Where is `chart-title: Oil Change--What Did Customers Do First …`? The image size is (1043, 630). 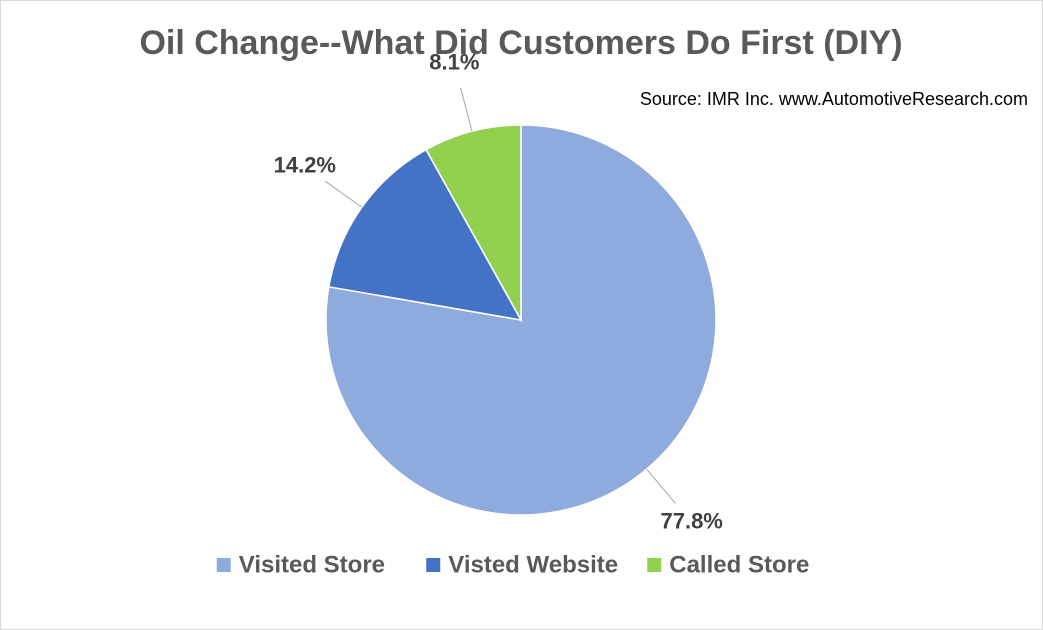 chart-title: Oil Change--What Did Customers Do First … is located at coordinates (520, 43).